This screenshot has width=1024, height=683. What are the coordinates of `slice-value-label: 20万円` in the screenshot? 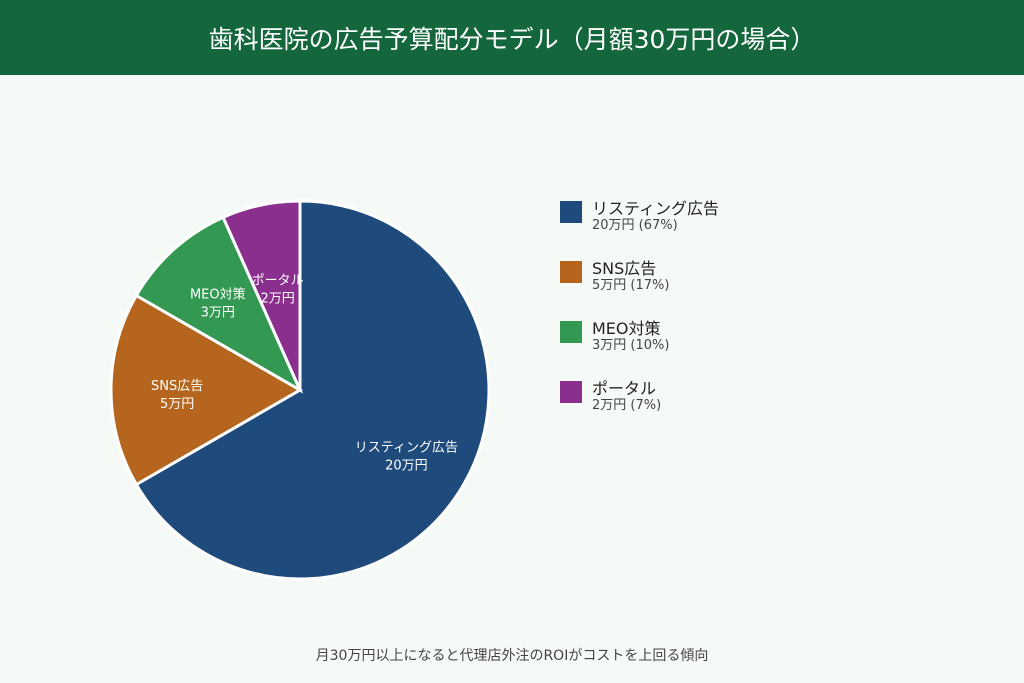 It's located at (406, 465).